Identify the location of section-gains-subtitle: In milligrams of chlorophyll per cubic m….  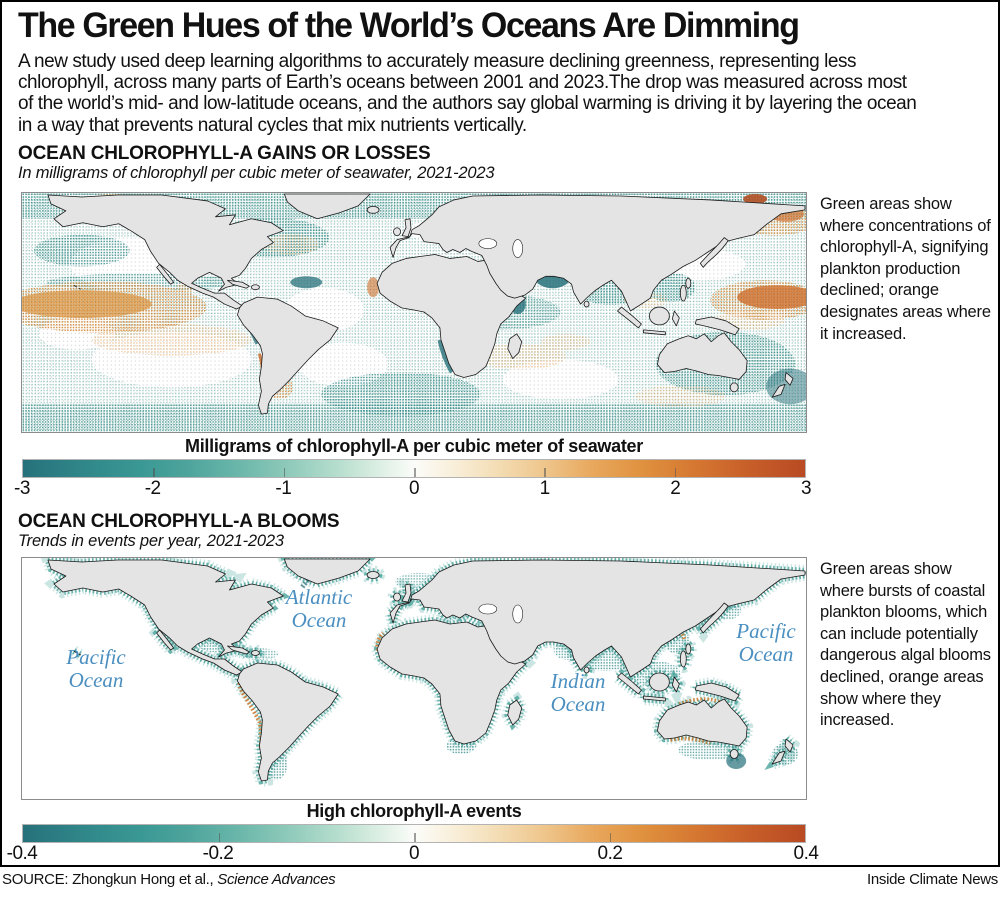
(256, 173).